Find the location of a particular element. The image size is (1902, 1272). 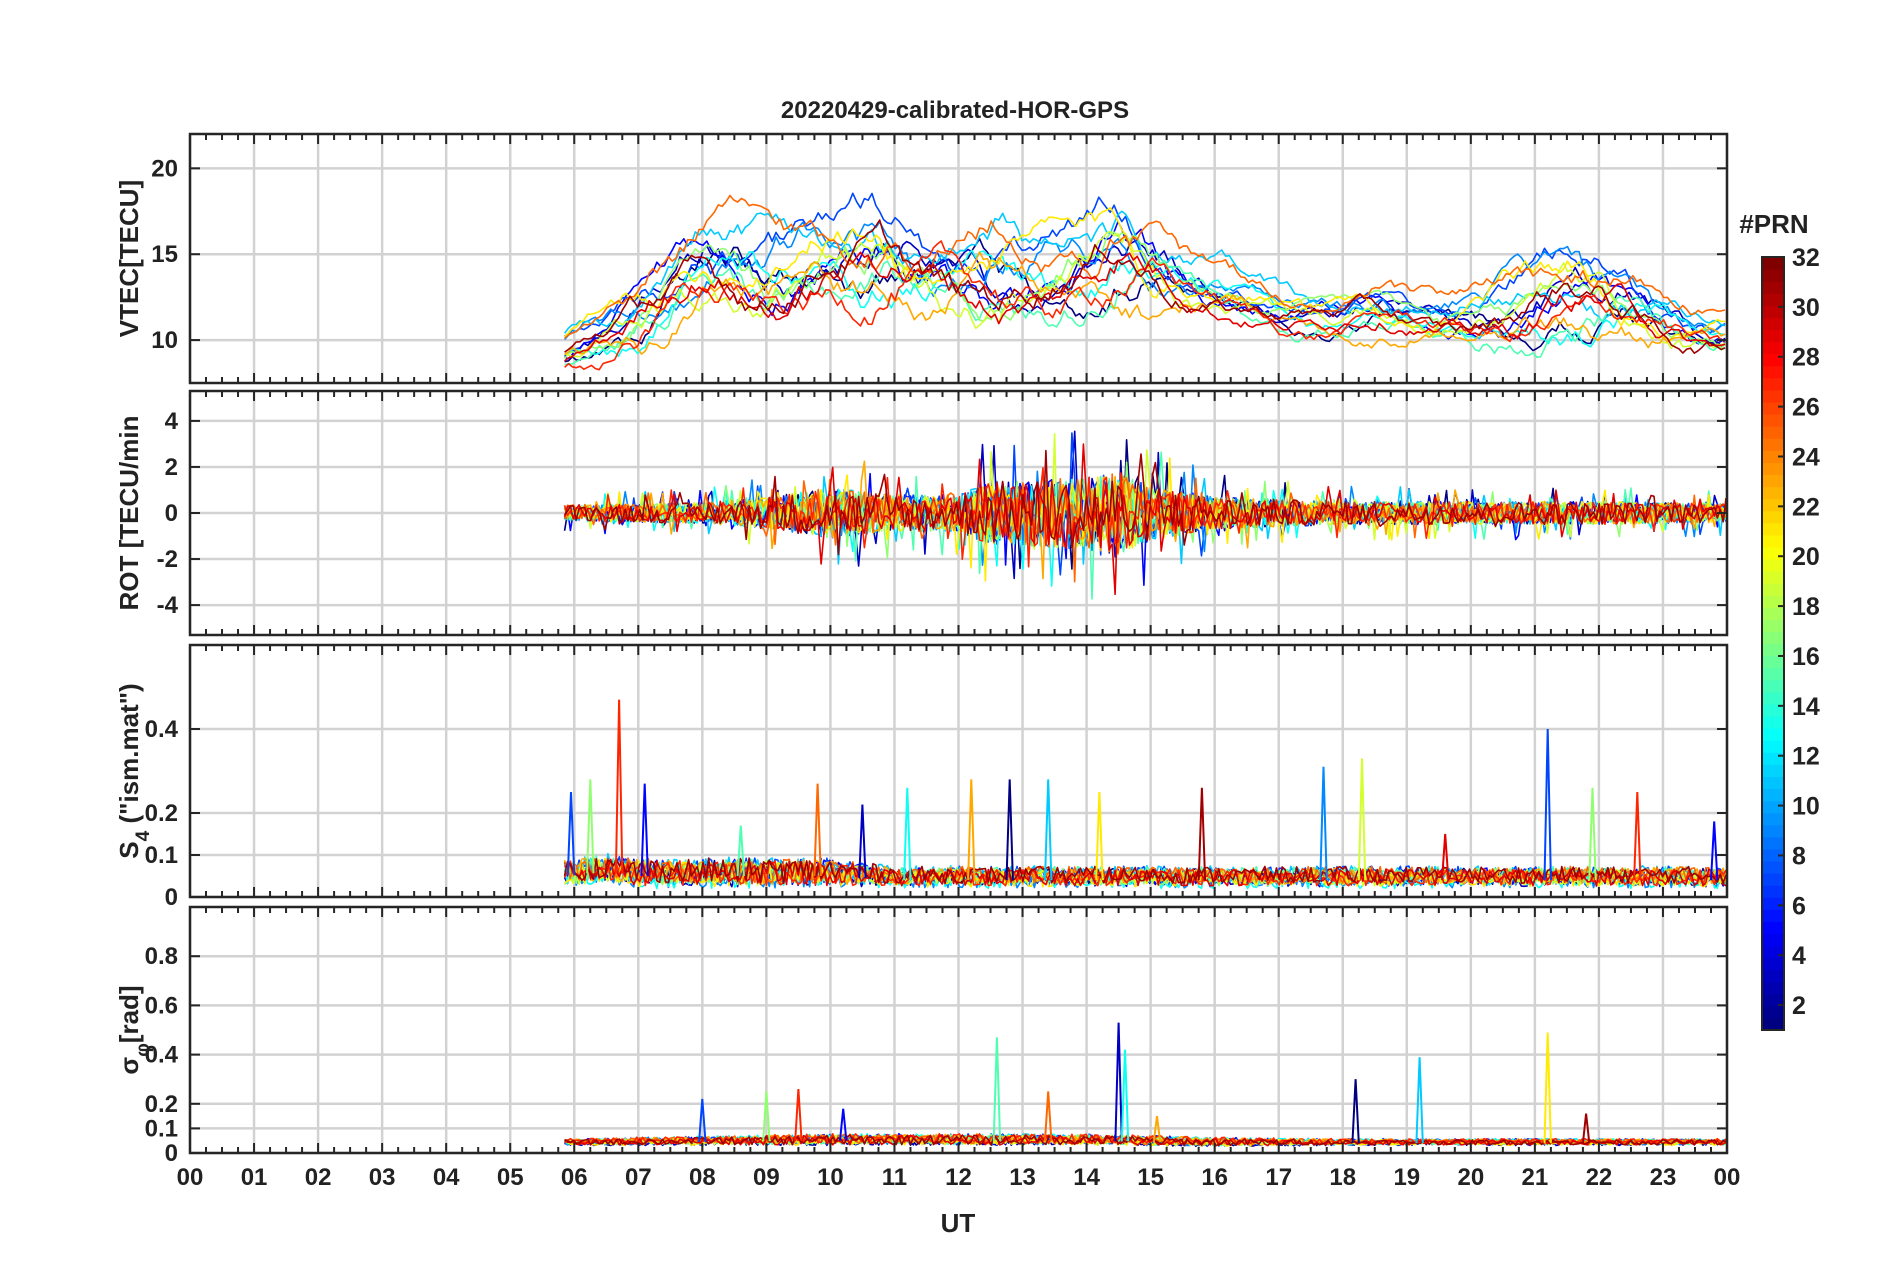

y-tick-label: 0 is located at coordinates (171, 1153).